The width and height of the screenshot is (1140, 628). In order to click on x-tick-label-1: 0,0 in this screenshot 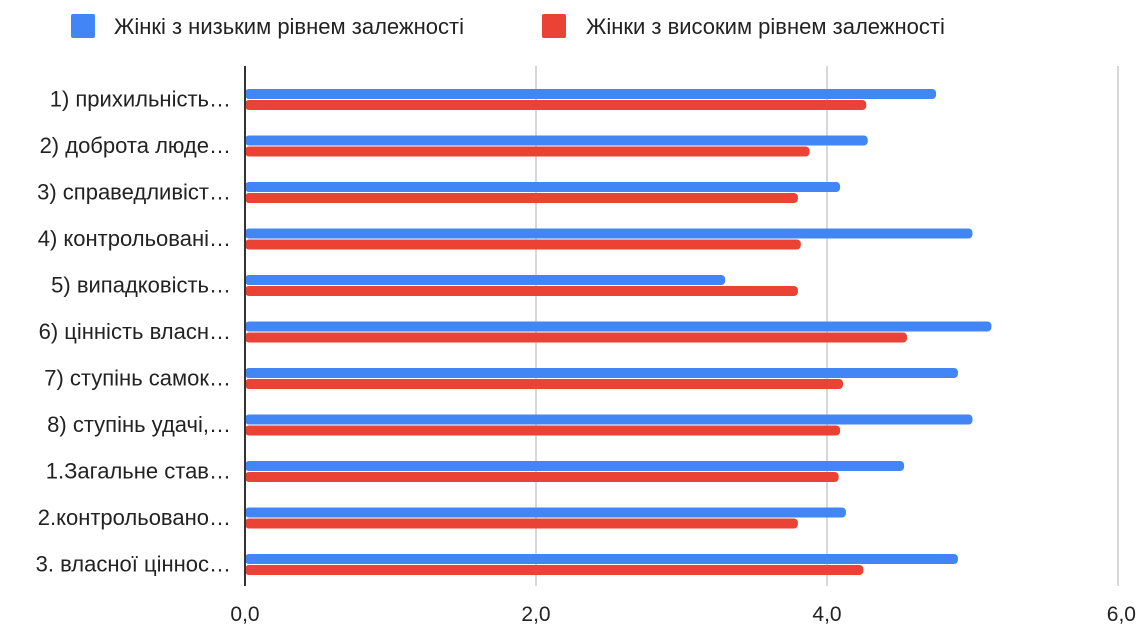, I will do `click(244, 614)`.